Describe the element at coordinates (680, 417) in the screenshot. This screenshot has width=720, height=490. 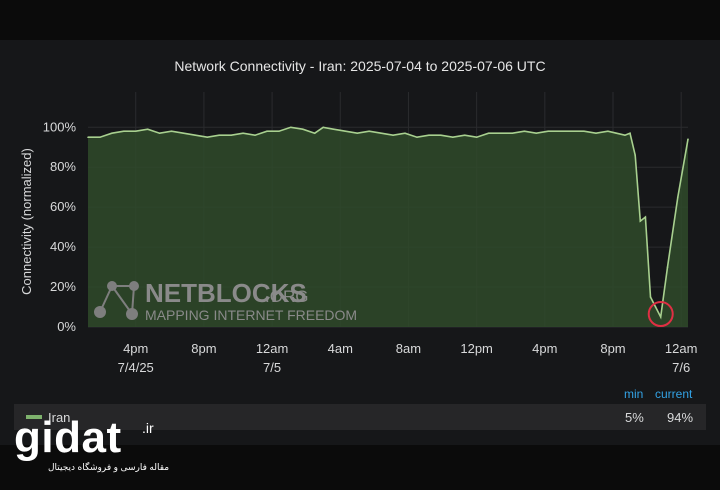
I see `legend-current-value: 94%` at that location.